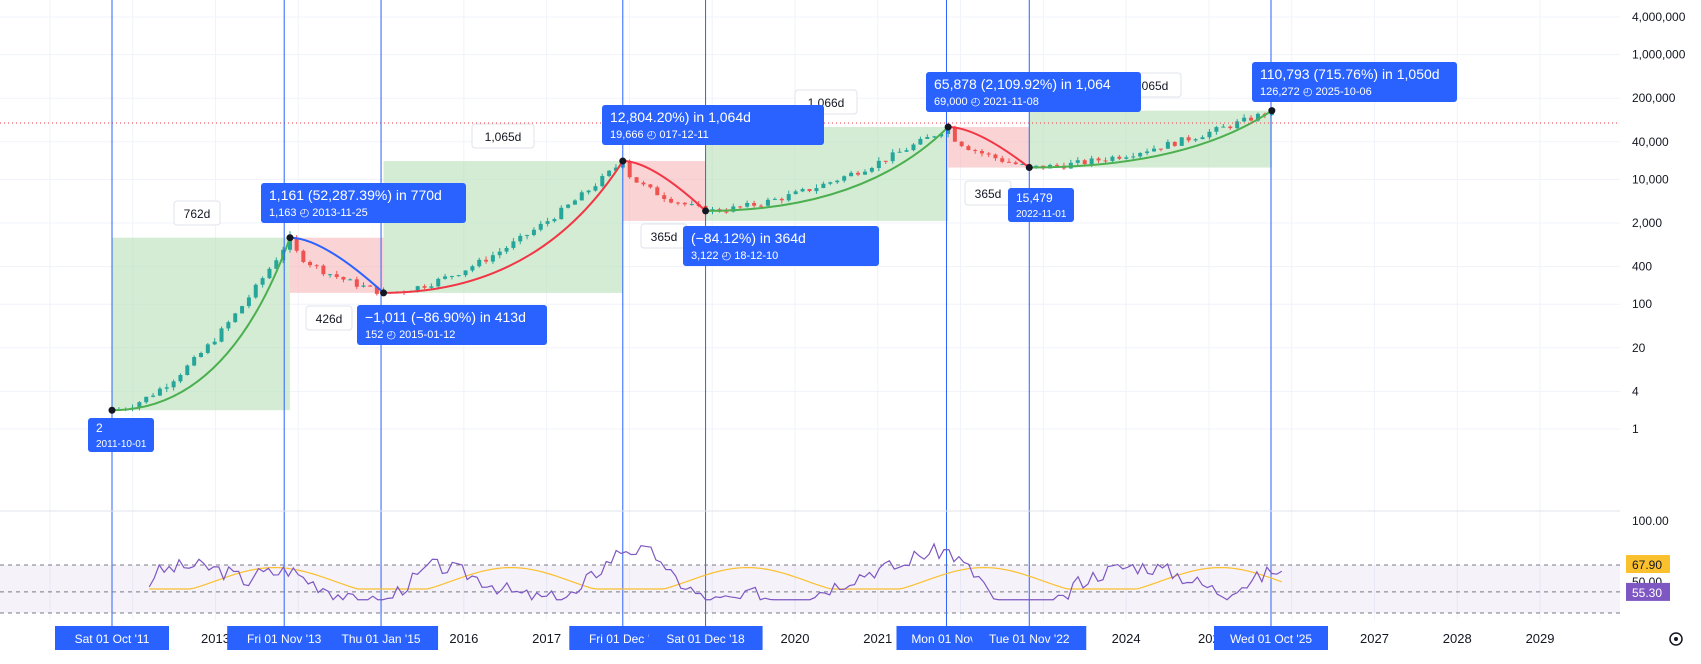  What do you see at coordinates (1654, 98) in the screenshot?
I see `price-tick: 200,000` at bounding box center [1654, 98].